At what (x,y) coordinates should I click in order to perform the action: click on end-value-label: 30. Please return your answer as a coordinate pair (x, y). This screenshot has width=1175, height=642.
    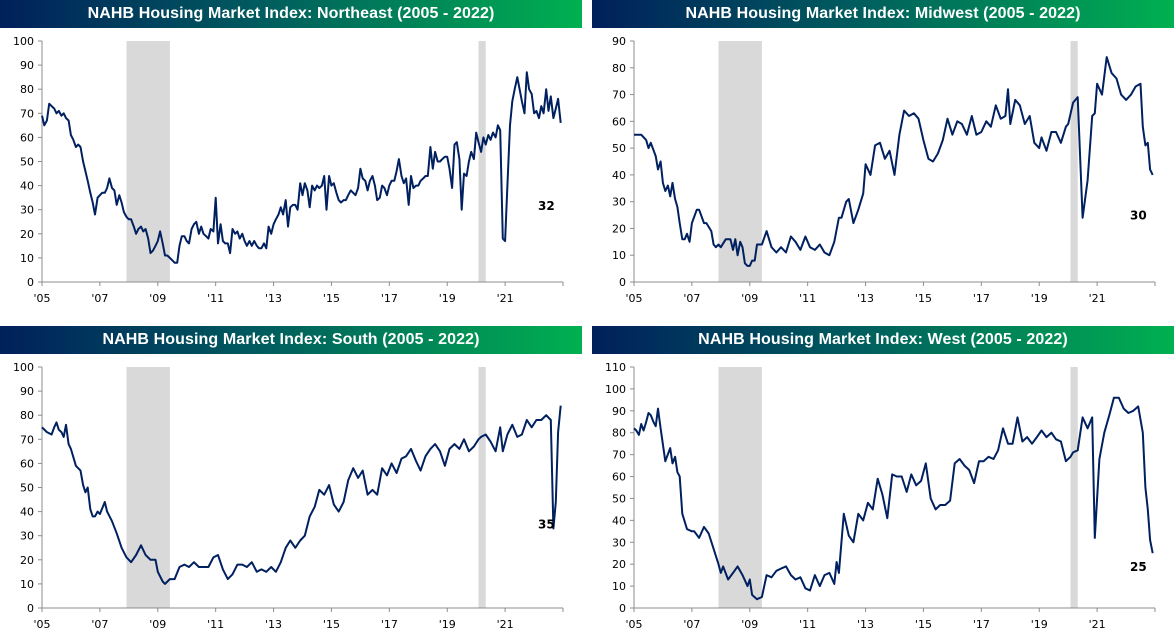
    Looking at the image, I should click on (1138, 216).